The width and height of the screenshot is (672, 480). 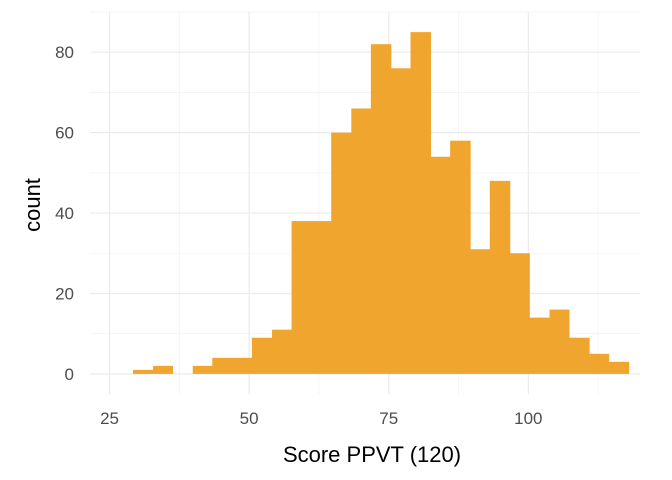 What do you see at coordinates (109, 418) in the screenshot?
I see `x-tick-label: 25` at bounding box center [109, 418].